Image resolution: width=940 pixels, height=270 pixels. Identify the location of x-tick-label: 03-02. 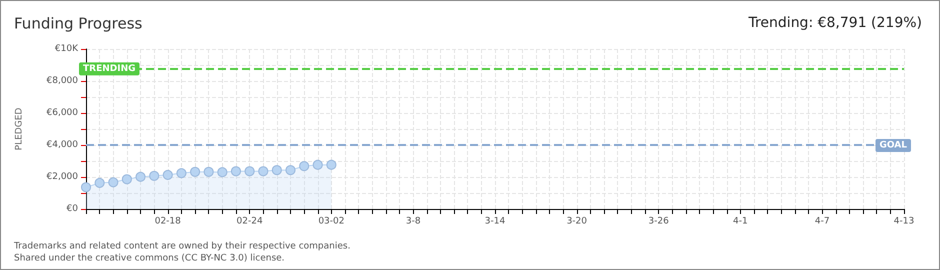
(331, 221).